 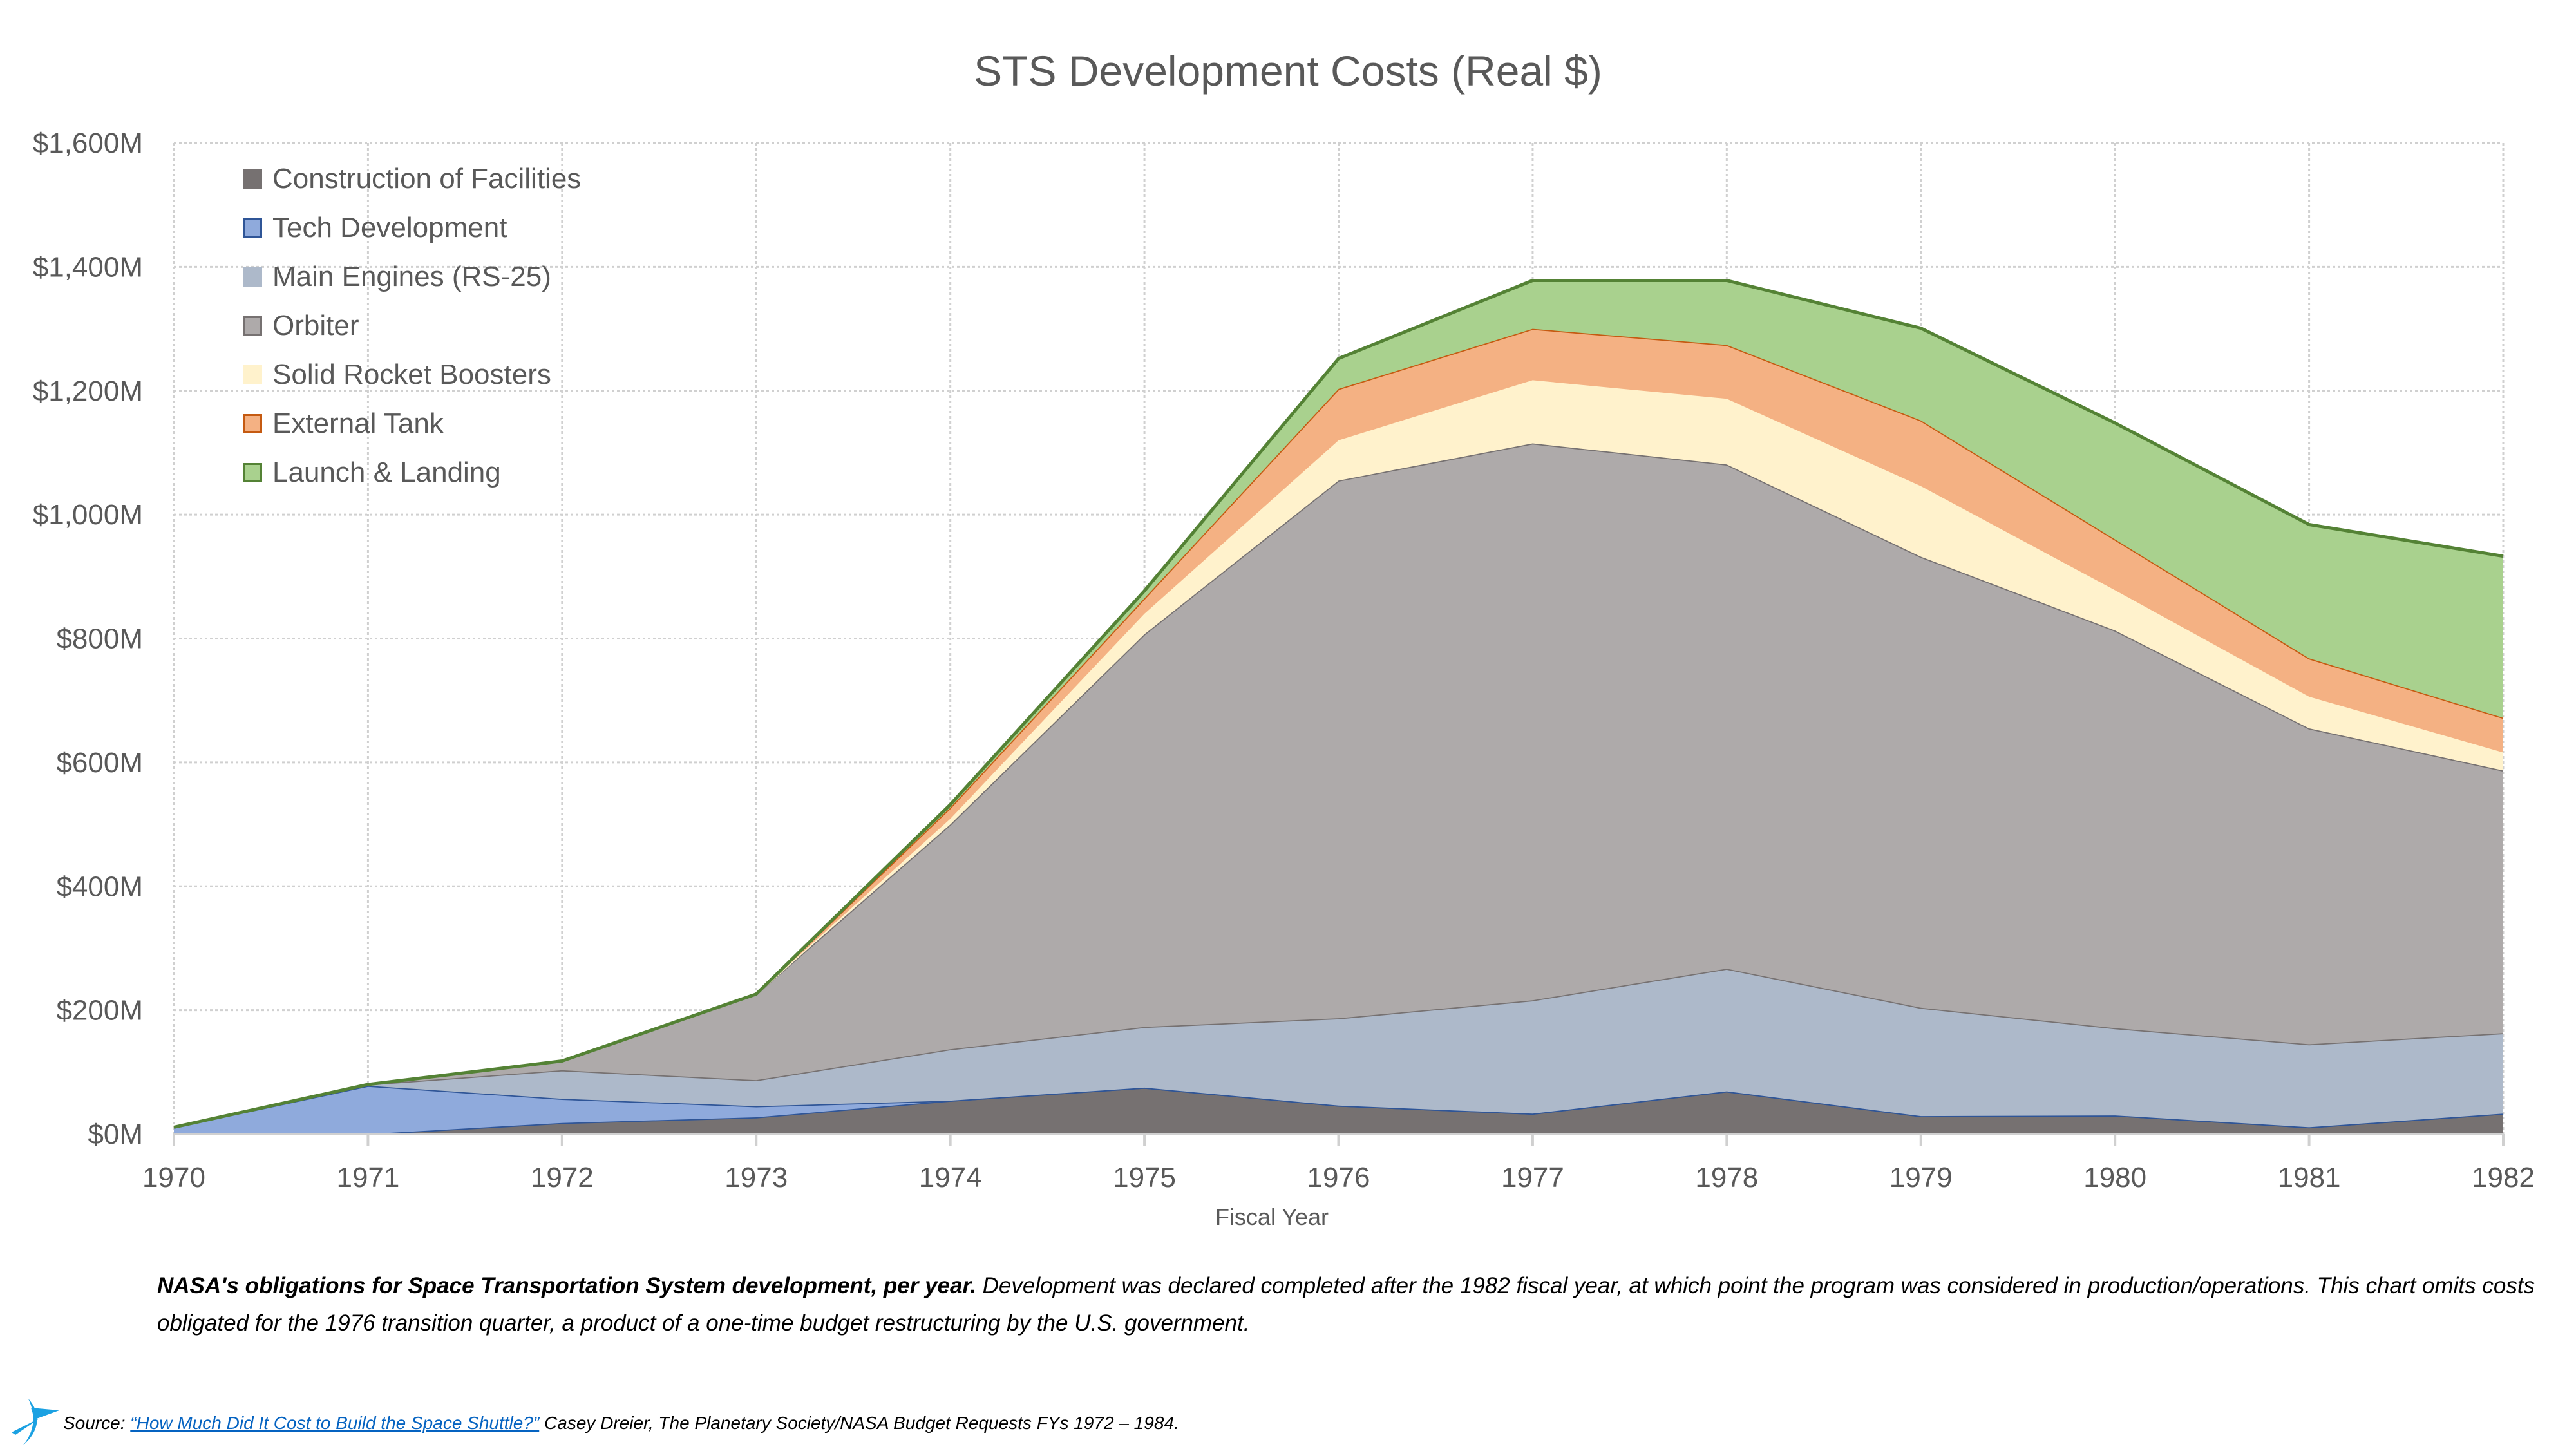 What do you see at coordinates (2503, 1177) in the screenshot?
I see `x-tick-label: 1982` at bounding box center [2503, 1177].